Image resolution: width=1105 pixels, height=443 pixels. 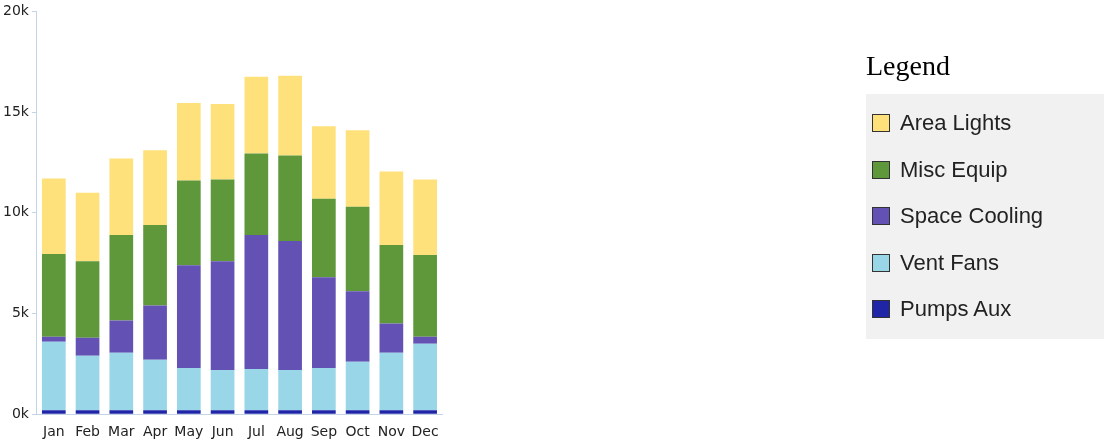 What do you see at coordinates (425, 431) in the screenshot?
I see `x-tick-label: Dec` at bounding box center [425, 431].